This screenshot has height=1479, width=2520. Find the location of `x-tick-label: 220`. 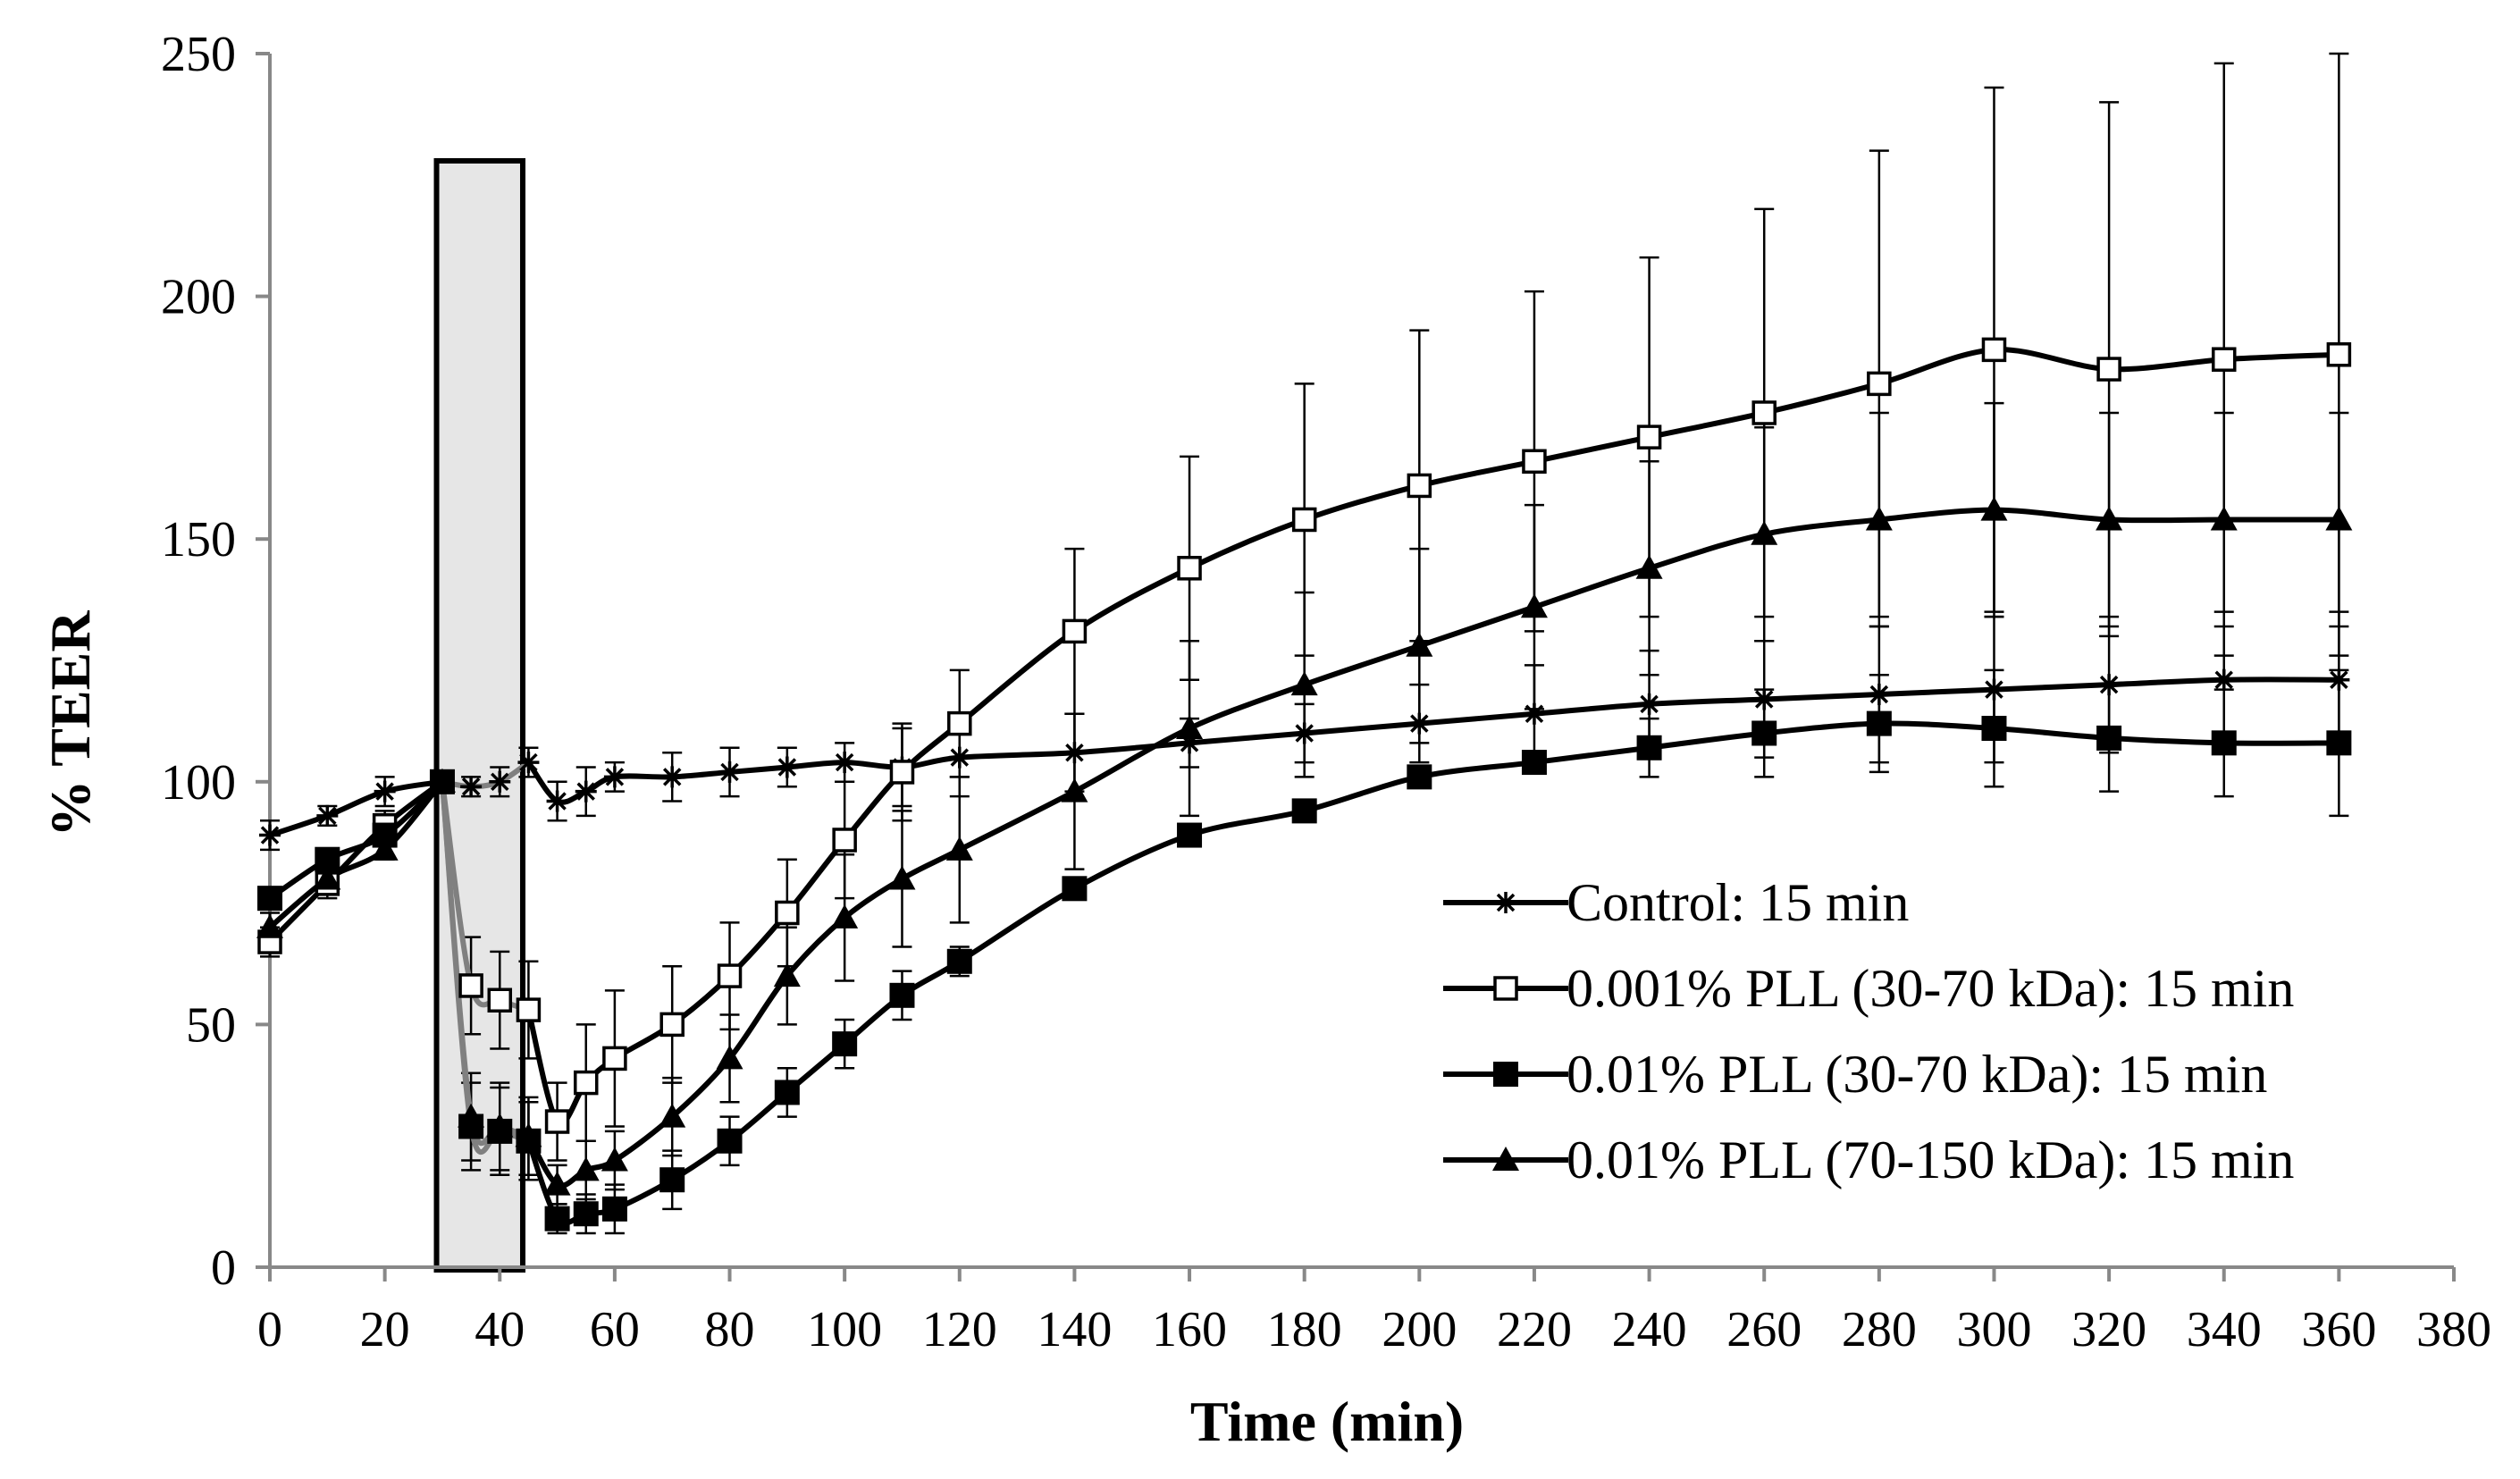

x-tick-label: 220 is located at coordinates (1534, 1329).